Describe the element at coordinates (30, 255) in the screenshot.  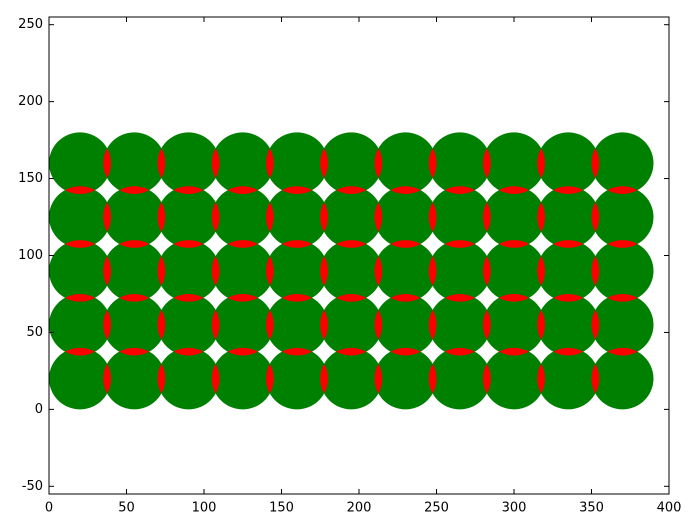
I see `y-tick-label: 100` at that location.